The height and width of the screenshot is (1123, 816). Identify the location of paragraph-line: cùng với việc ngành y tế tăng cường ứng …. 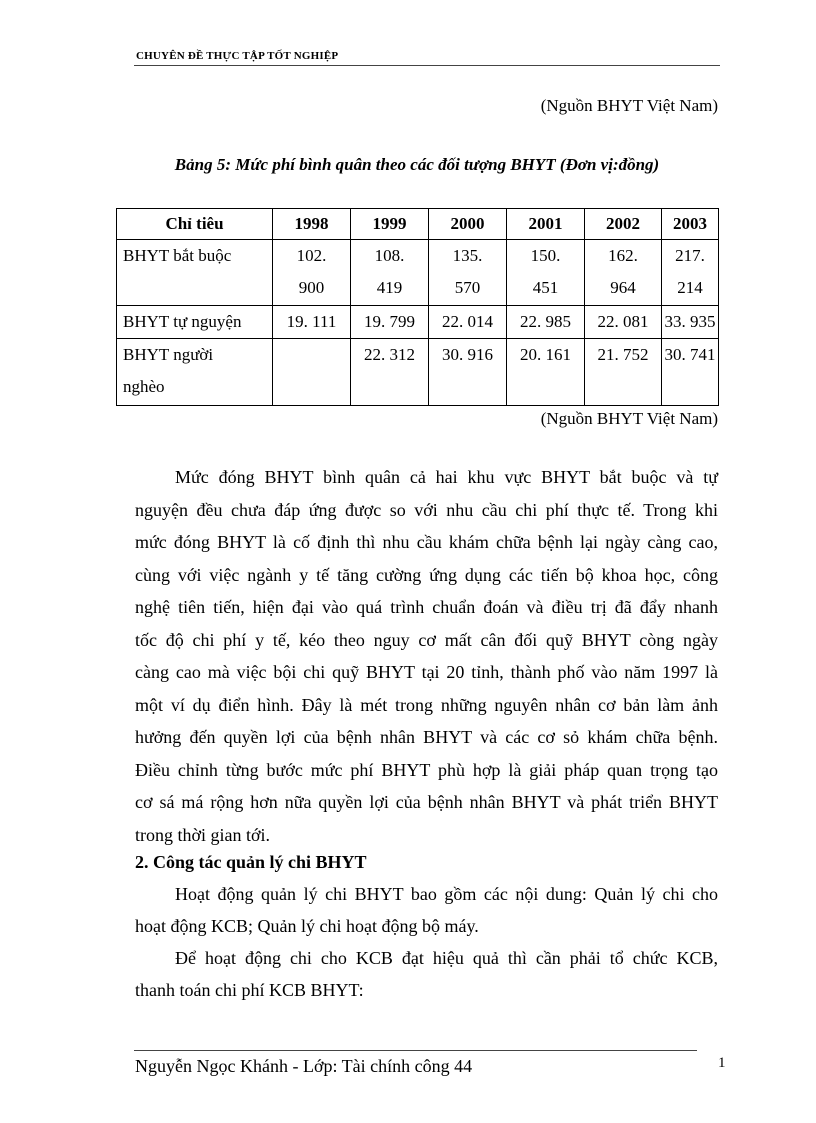
(426, 574).